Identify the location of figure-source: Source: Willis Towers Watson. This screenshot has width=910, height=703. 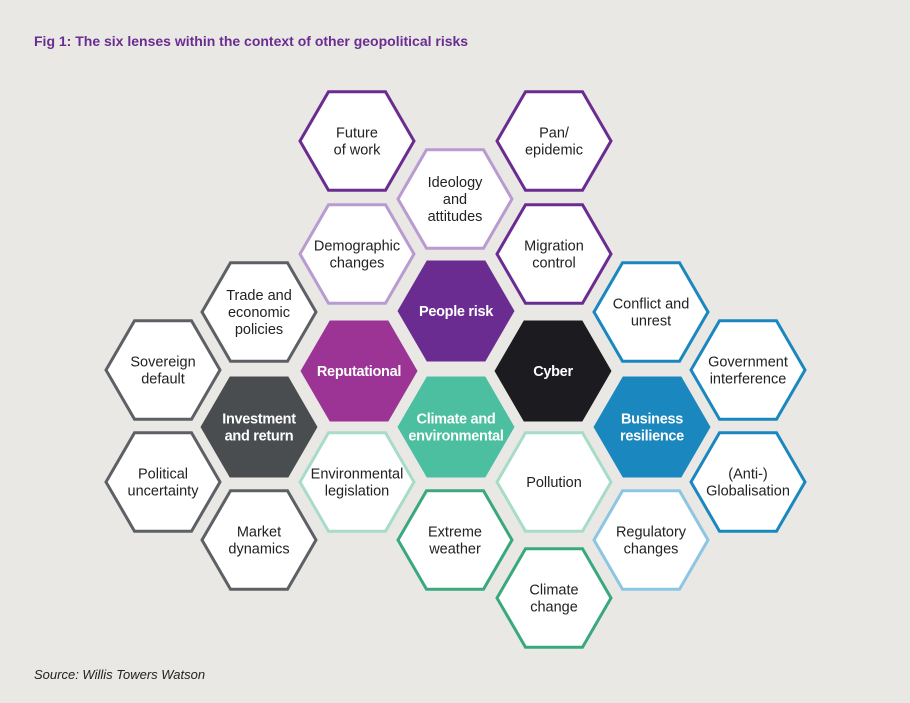
(120, 674).